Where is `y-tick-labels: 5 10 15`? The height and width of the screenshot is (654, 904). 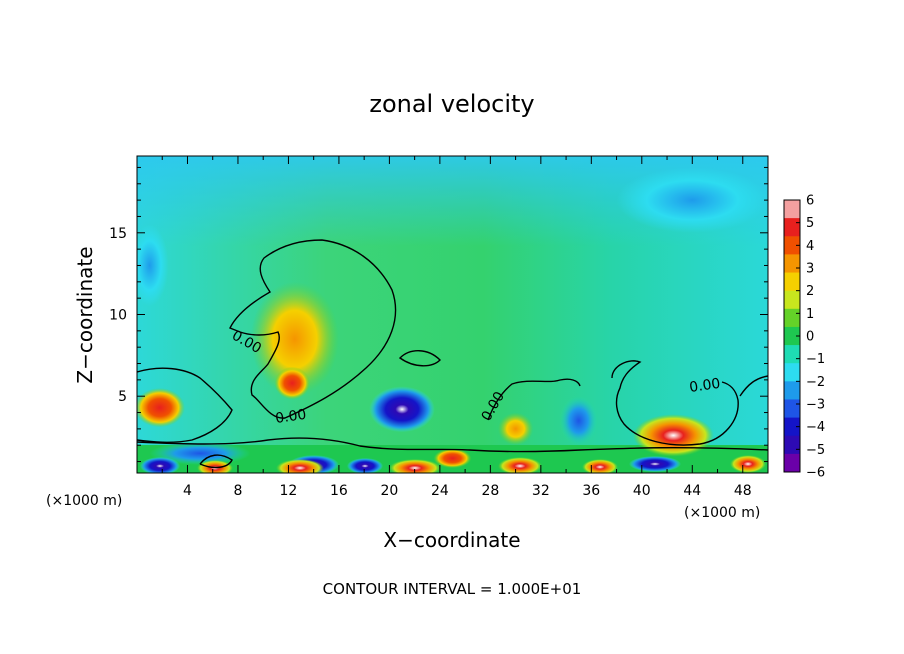 y-tick-labels: 5 10 15 is located at coordinates (118, 315).